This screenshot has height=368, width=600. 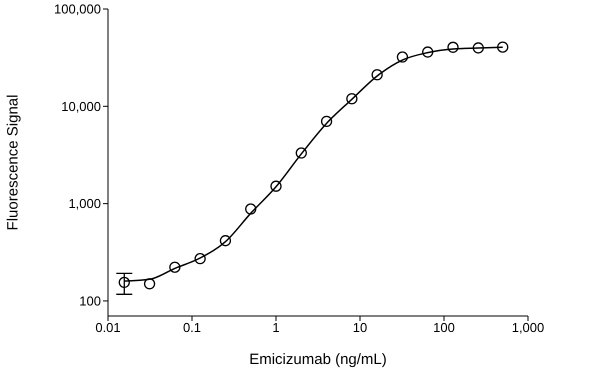 What do you see at coordinates (81, 106) in the screenshot?
I see `y-tick-label: 10,000` at bounding box center [81, 106].